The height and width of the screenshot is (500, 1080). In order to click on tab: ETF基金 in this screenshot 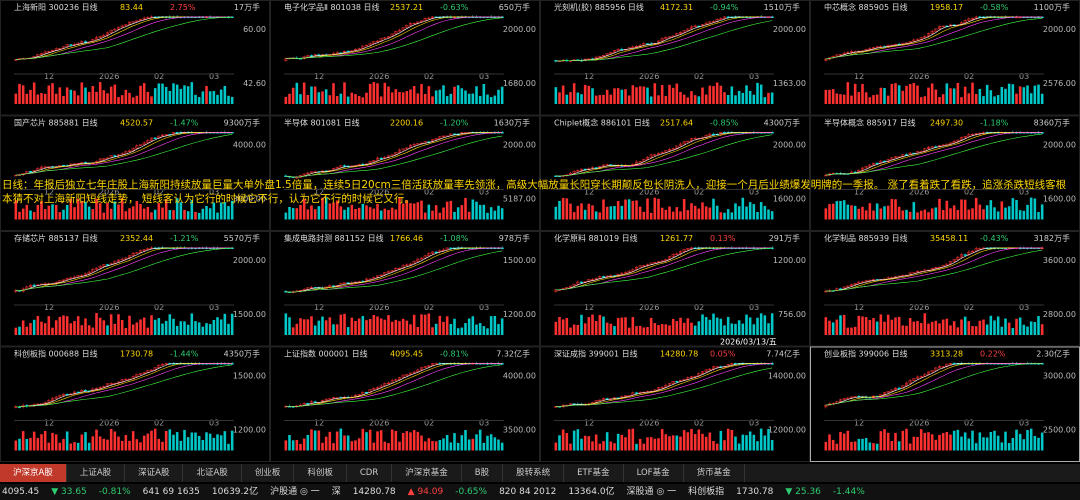, I will do `click(594, 473)`.